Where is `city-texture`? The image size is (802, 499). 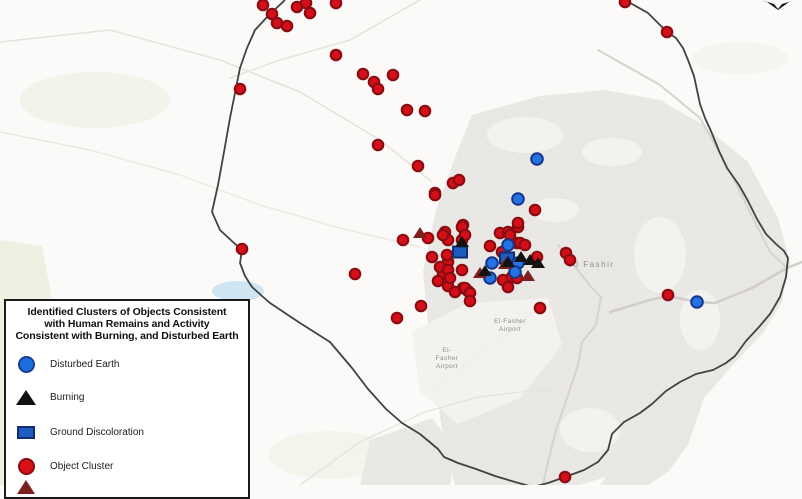 city-texture is located at coordinates (408, 451).